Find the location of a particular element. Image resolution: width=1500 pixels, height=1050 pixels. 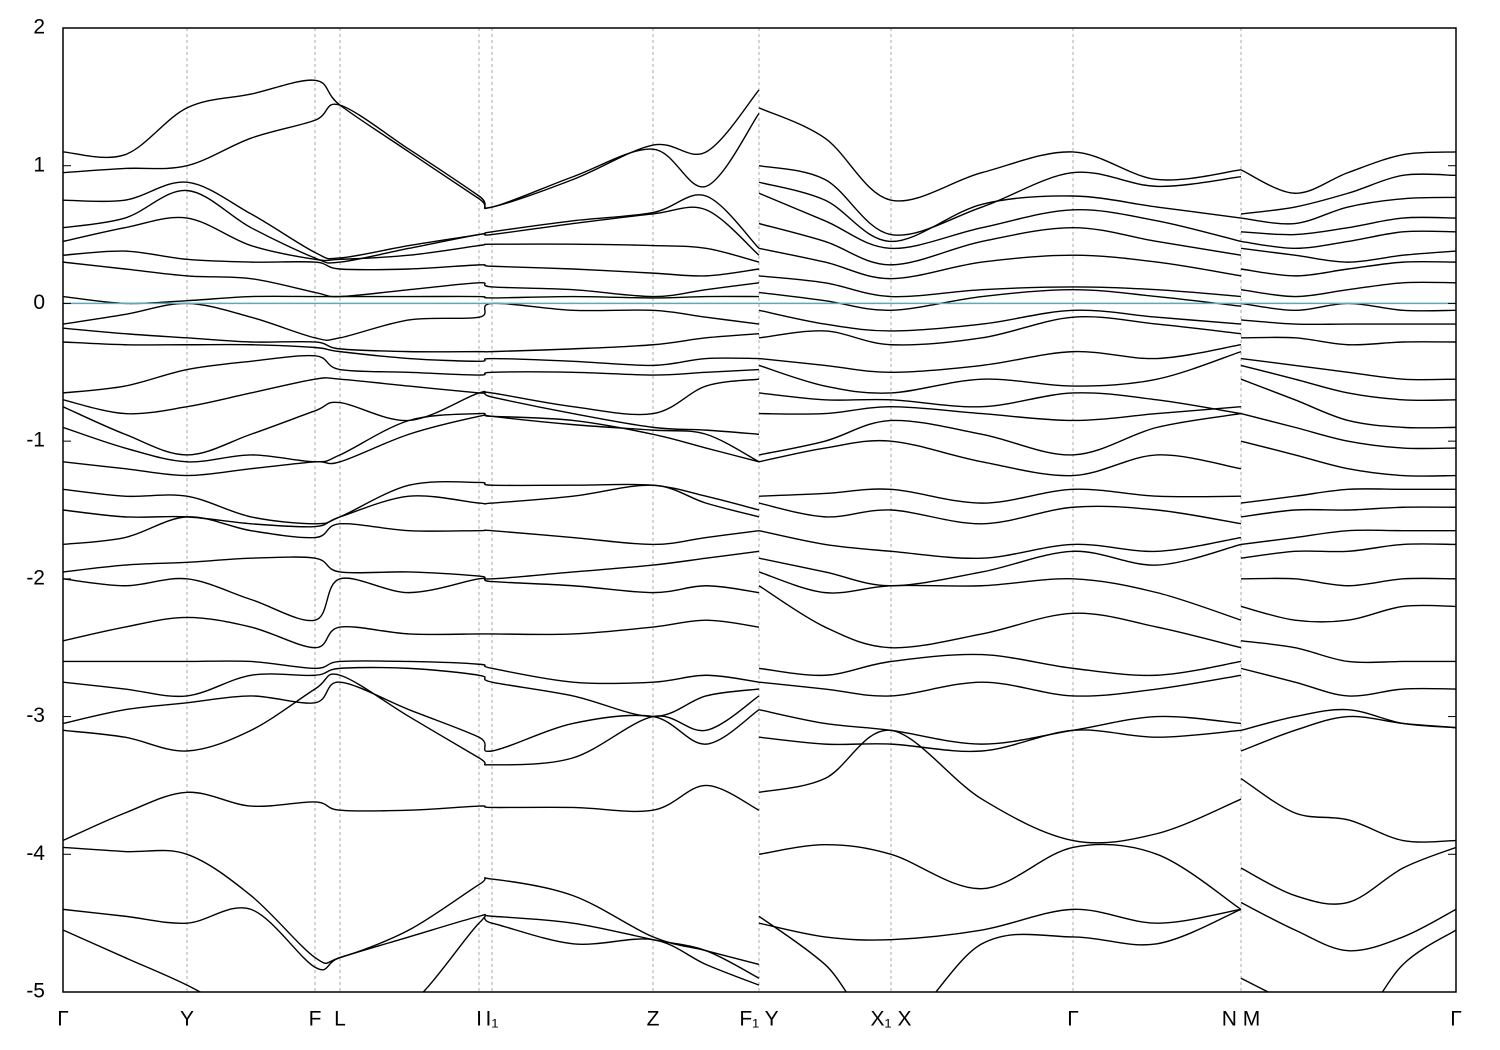

y-tick-label: -3 is located at coordinates (35, 715).